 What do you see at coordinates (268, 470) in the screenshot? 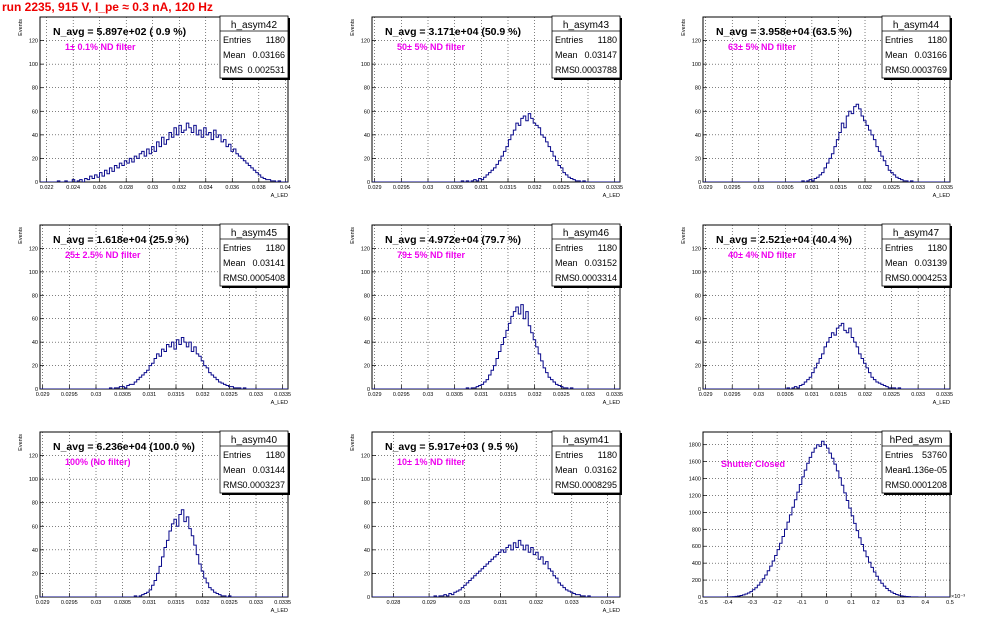
I see `stats-value-mean: 0.03144` at bounding box center [268, 470].